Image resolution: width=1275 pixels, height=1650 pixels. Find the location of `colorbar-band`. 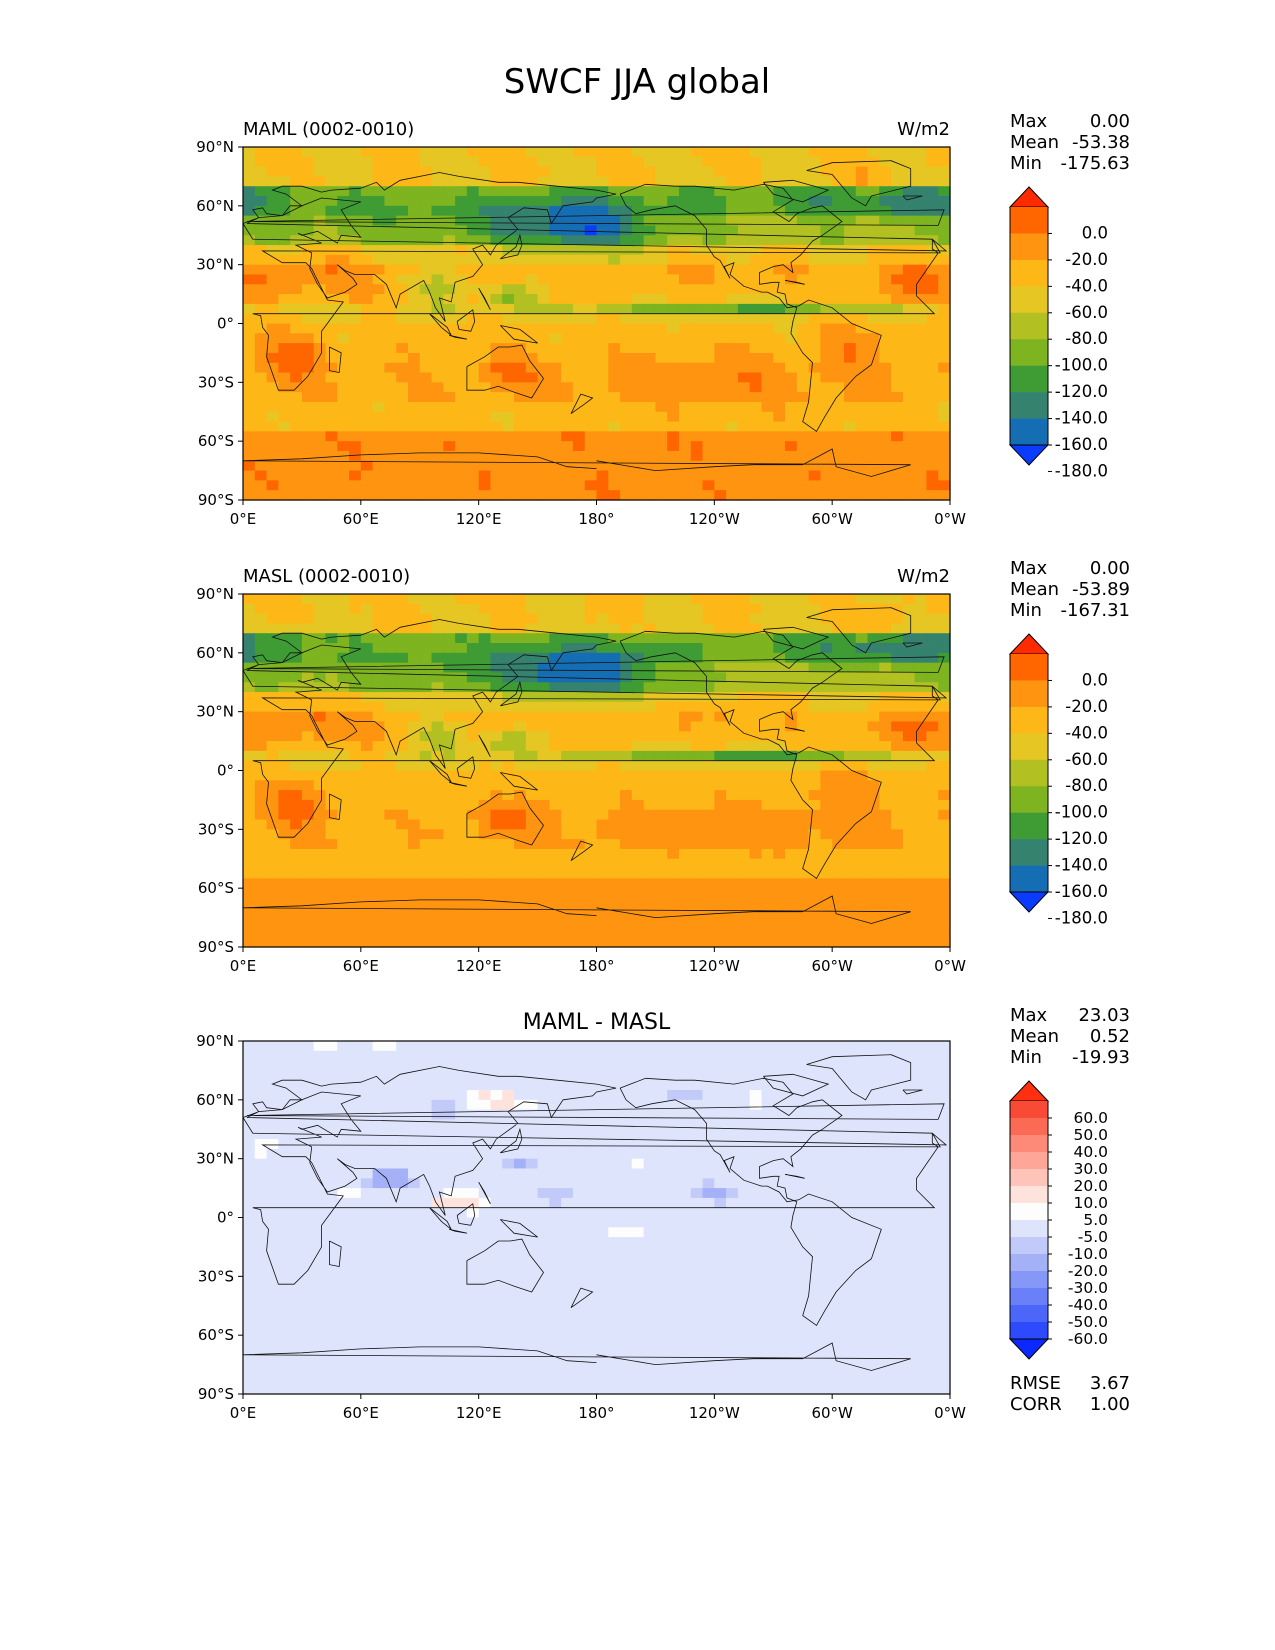

colorbar-band is located at coordinates (1029, 694).